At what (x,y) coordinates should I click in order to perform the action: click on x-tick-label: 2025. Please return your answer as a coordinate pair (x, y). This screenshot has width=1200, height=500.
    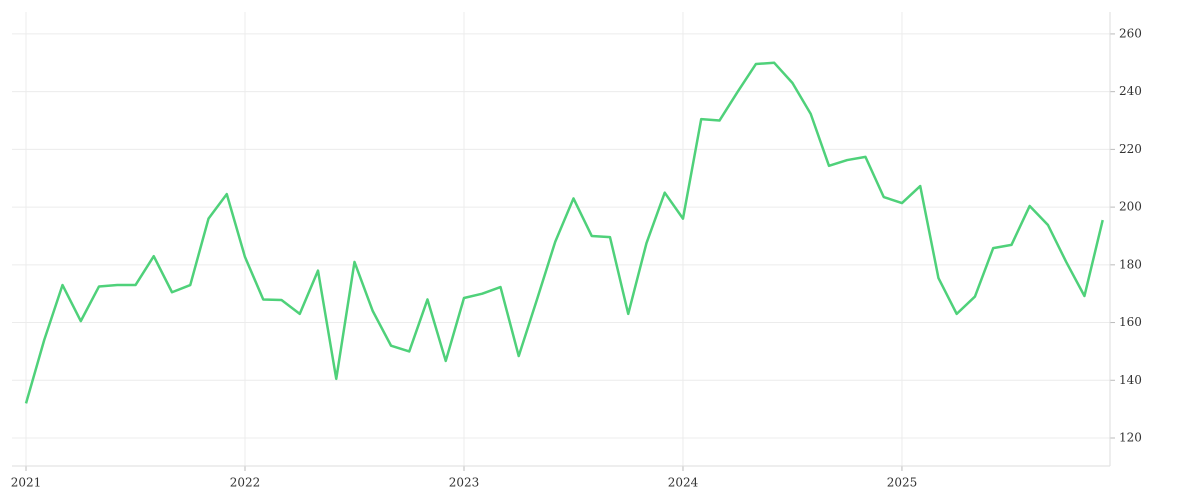
    Looking at the image, I should click on (902, 483).